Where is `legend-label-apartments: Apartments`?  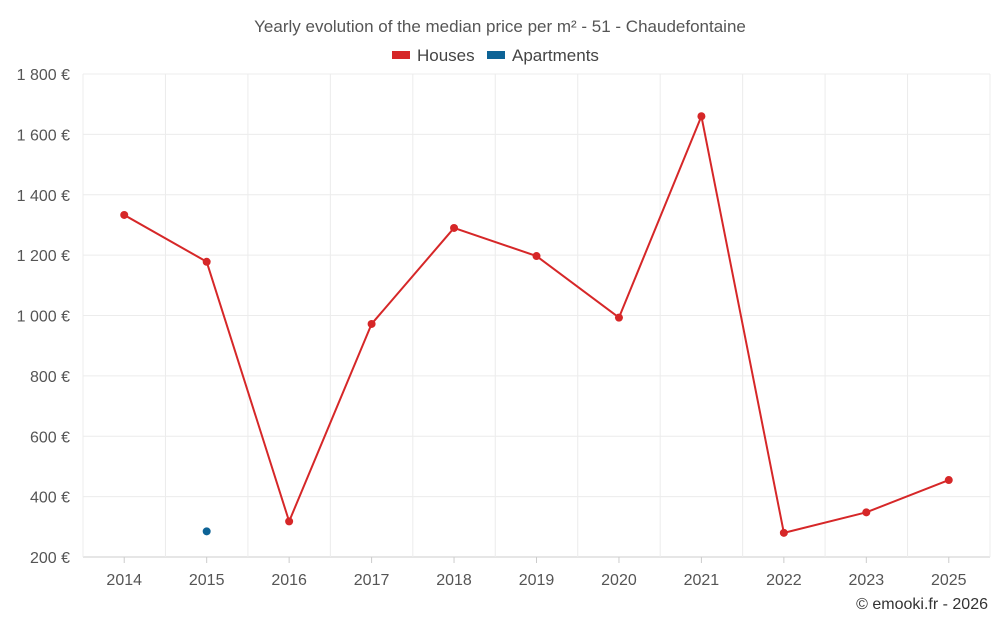 legend-label-apartments: Apartments is located at coordinates (555, 55).